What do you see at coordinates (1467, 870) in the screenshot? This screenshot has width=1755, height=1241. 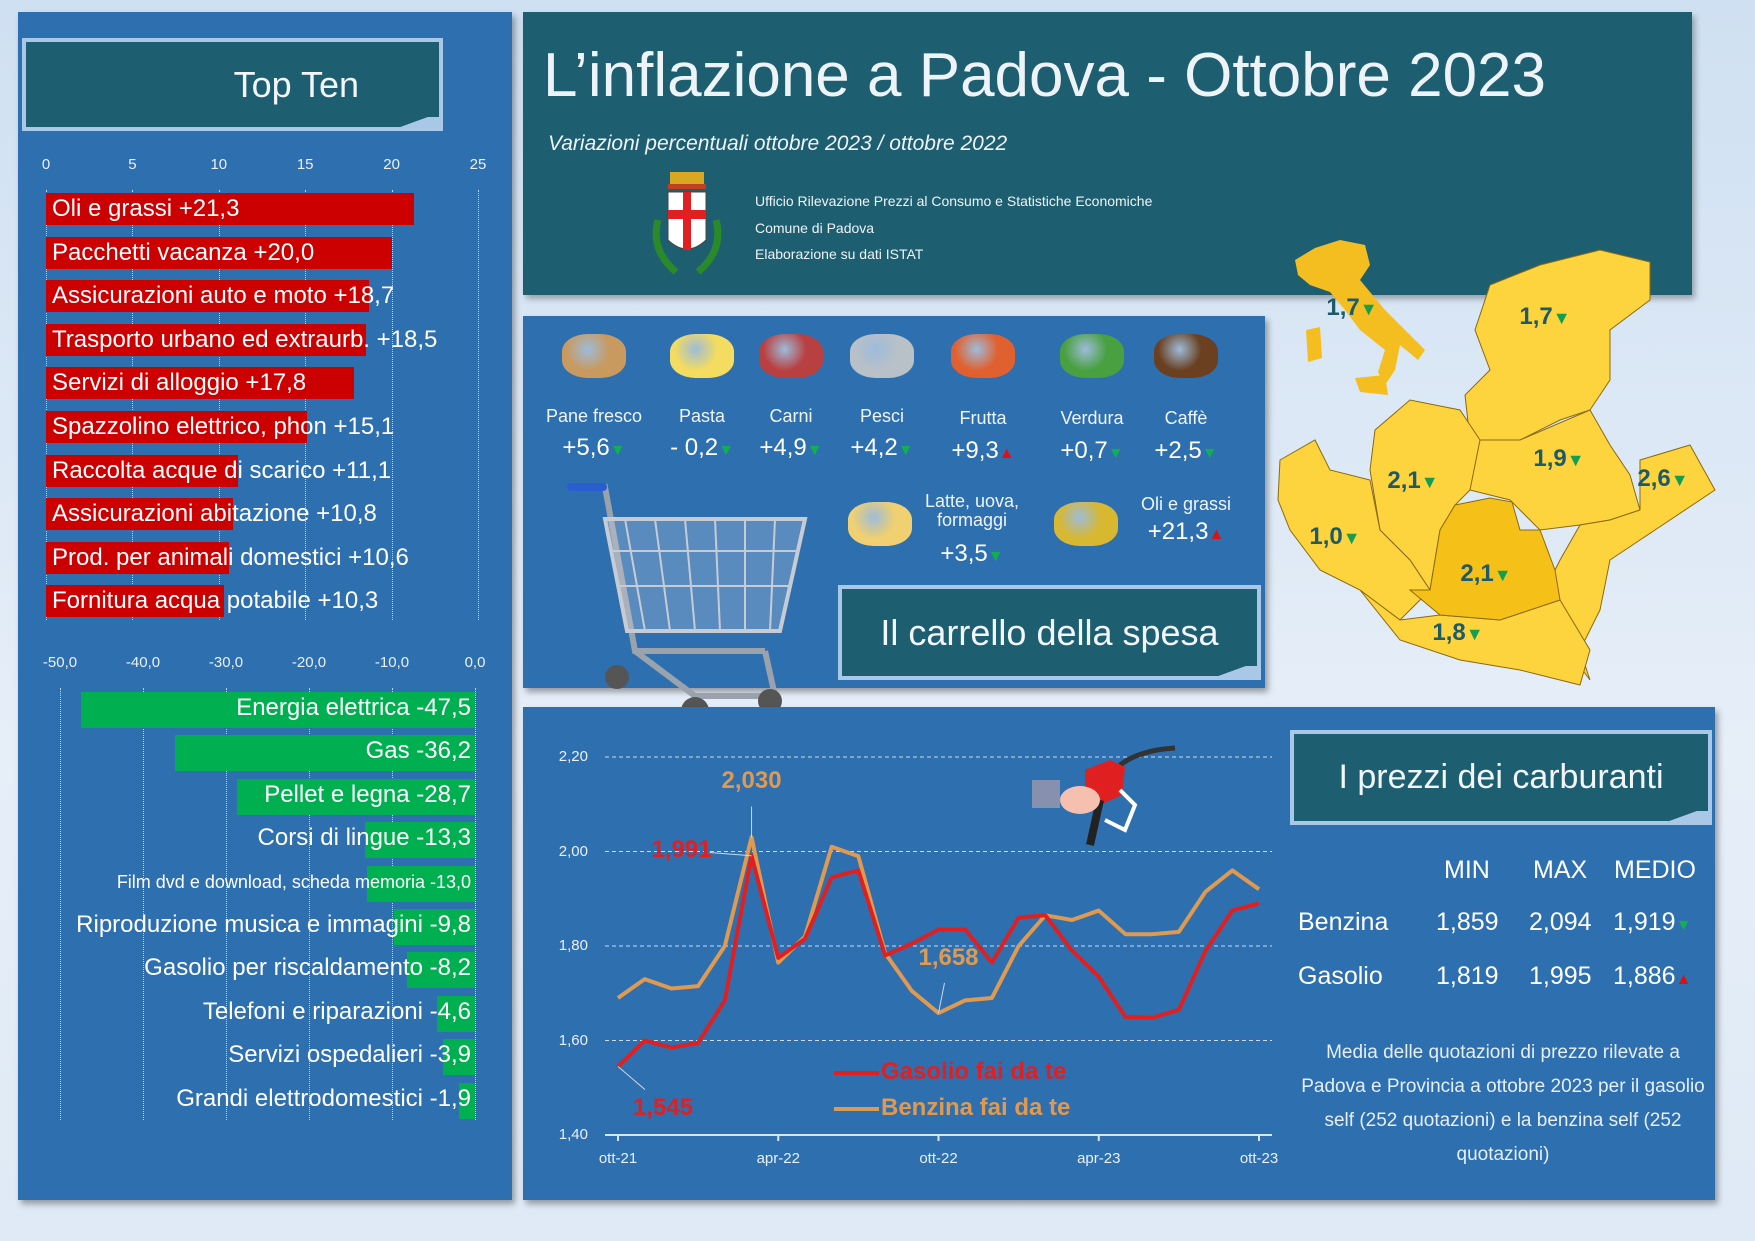 I see `fuel-col-min: MIN` at bounding box center [1467, 870].